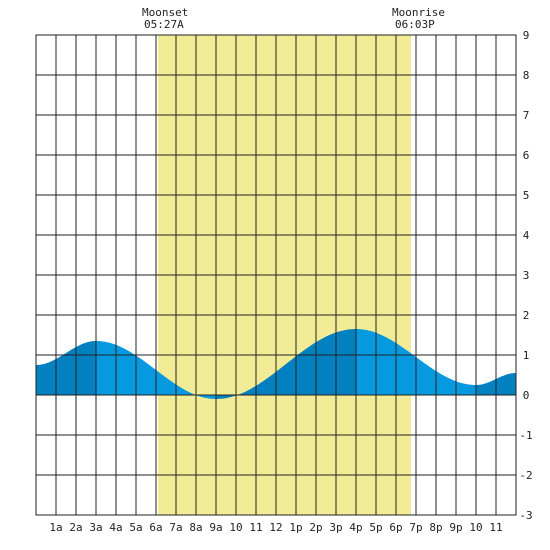 The image size is (550, 550). What do you see at coordinates (415, 24) in the screenshot?
I see `moonrise-time: 06:03P` at bounding box center [415, 24].